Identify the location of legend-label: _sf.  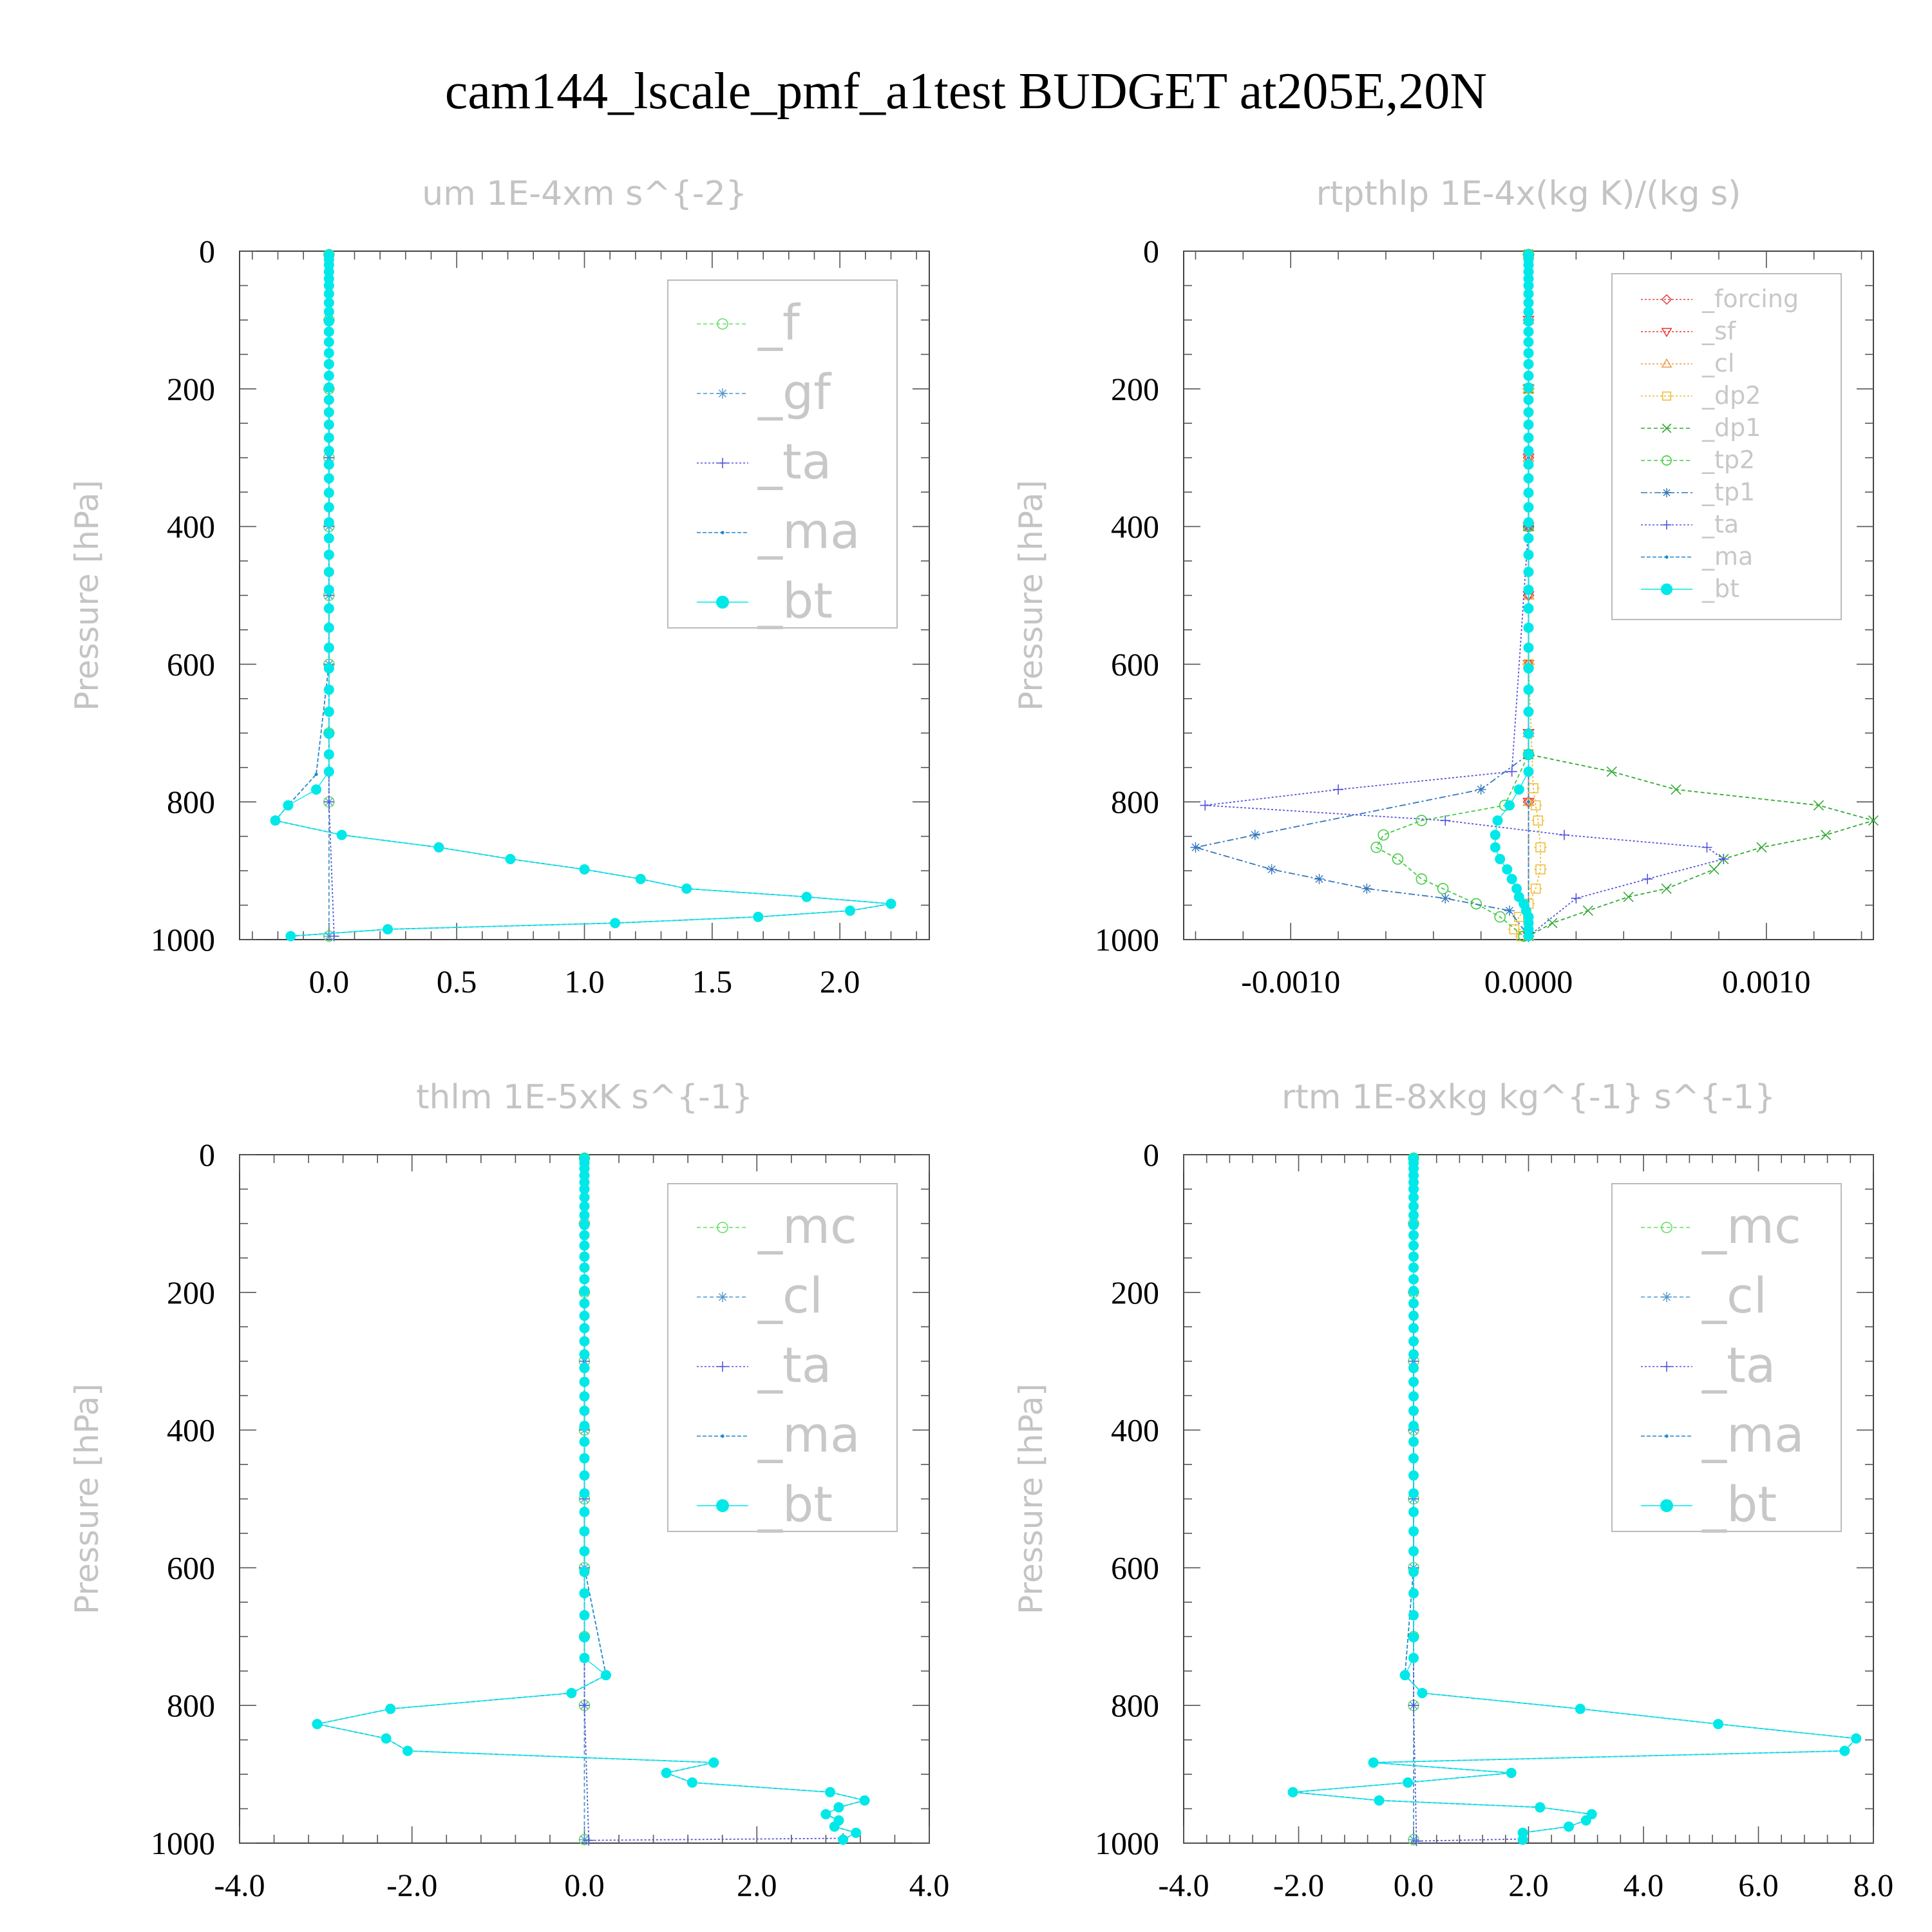
(1719, 331).